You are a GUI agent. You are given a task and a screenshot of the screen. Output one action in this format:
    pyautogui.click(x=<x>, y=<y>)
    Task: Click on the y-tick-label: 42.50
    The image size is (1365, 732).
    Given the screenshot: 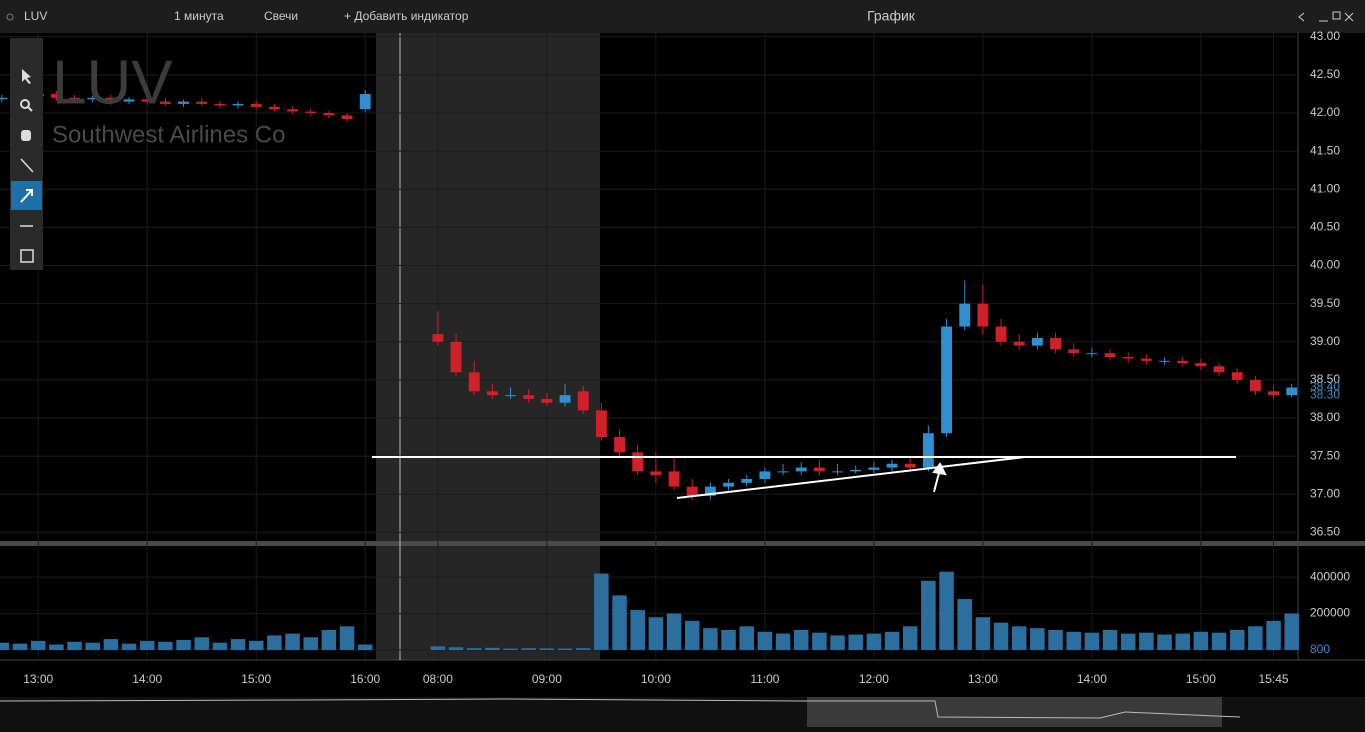 What is the action you would take?
    pyautogui.click(x=1325, y=74)
    